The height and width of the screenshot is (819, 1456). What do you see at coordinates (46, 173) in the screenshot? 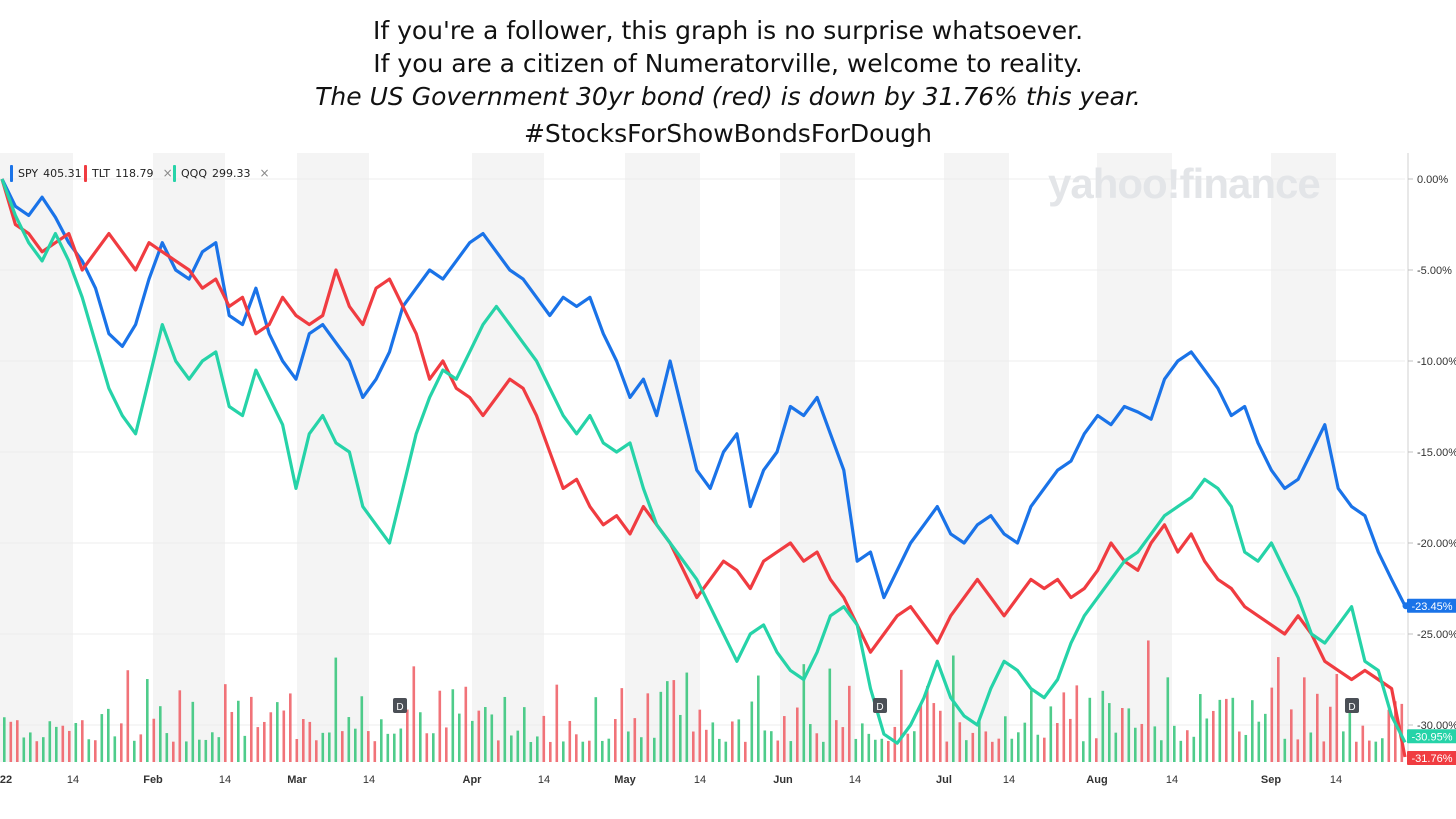
I see `legend-item-spy: SPY 405.31` at bounding box center [46, 173].